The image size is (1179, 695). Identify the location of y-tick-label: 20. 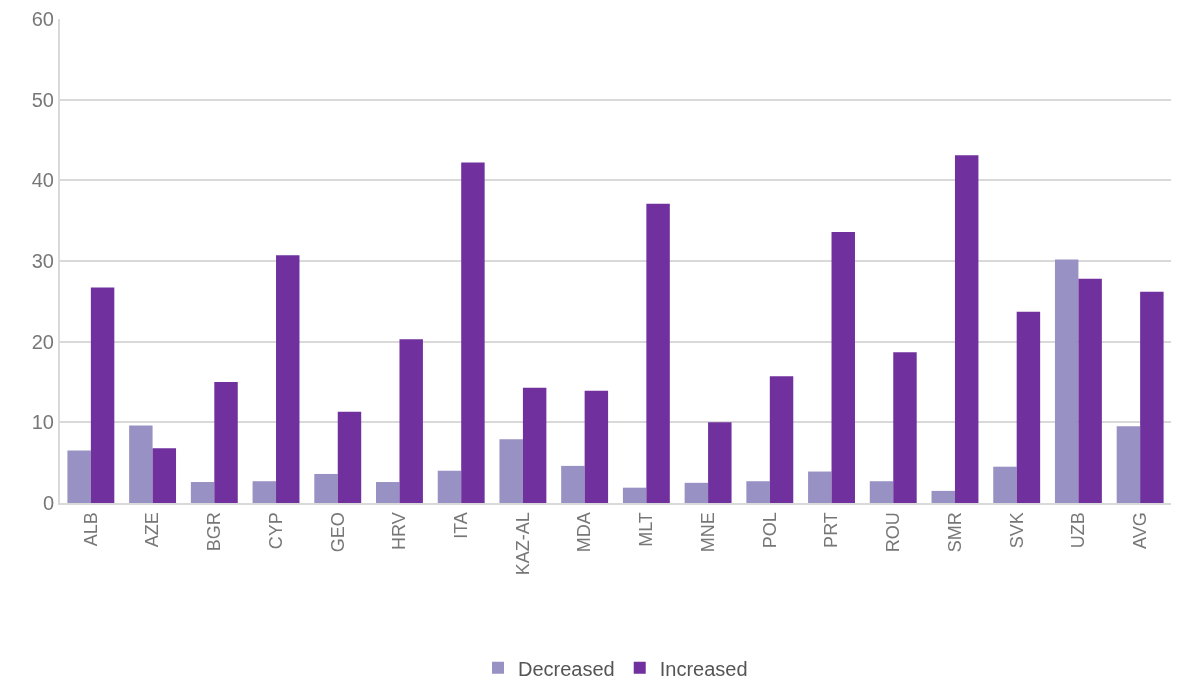
(42, 341).